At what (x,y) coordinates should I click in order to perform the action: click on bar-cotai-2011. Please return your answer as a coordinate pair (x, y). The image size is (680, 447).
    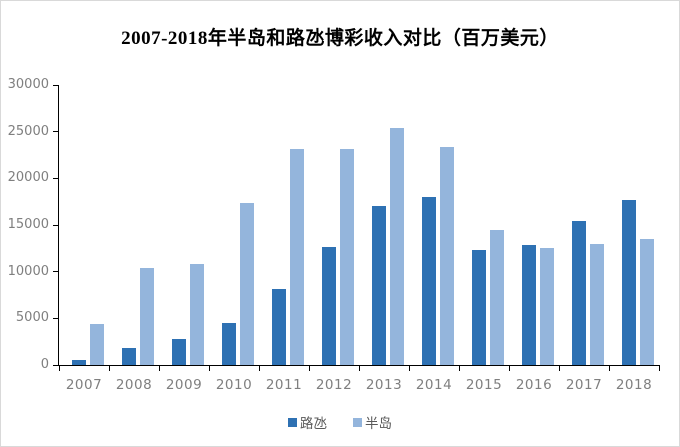
    Looking at the image, I should click on (279, 326).